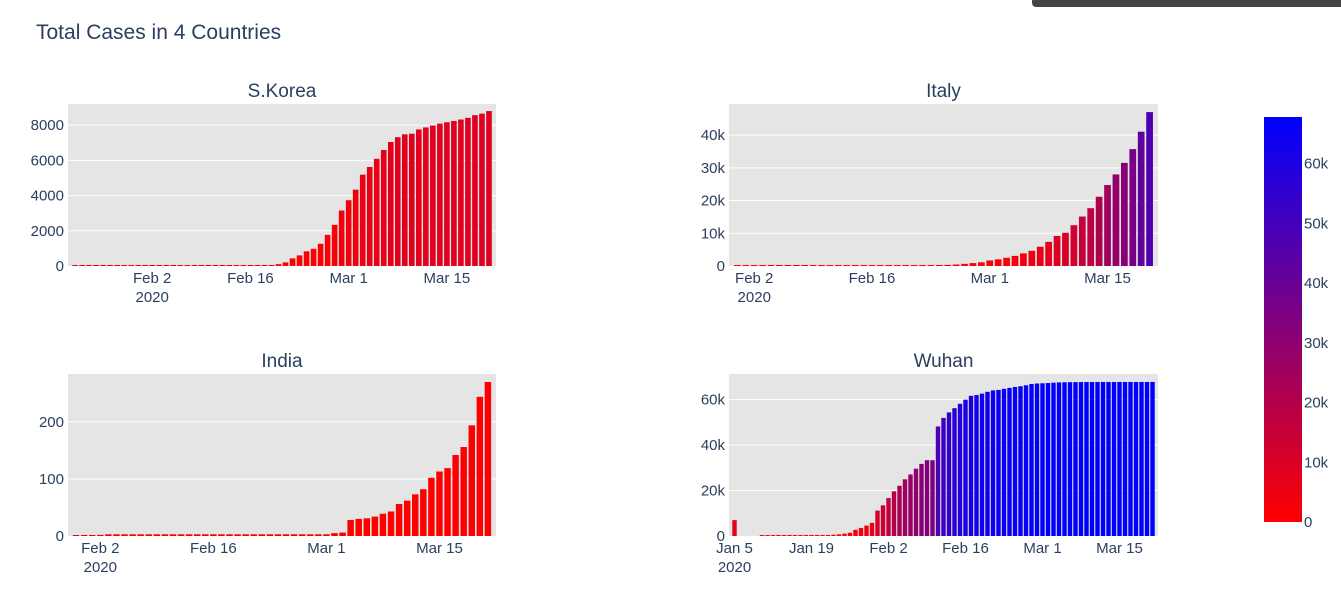  What do you see at coordinates (47, 196) in the screenshot?
I see `y-tick-label: 4000` at bounding box center [47, 196].